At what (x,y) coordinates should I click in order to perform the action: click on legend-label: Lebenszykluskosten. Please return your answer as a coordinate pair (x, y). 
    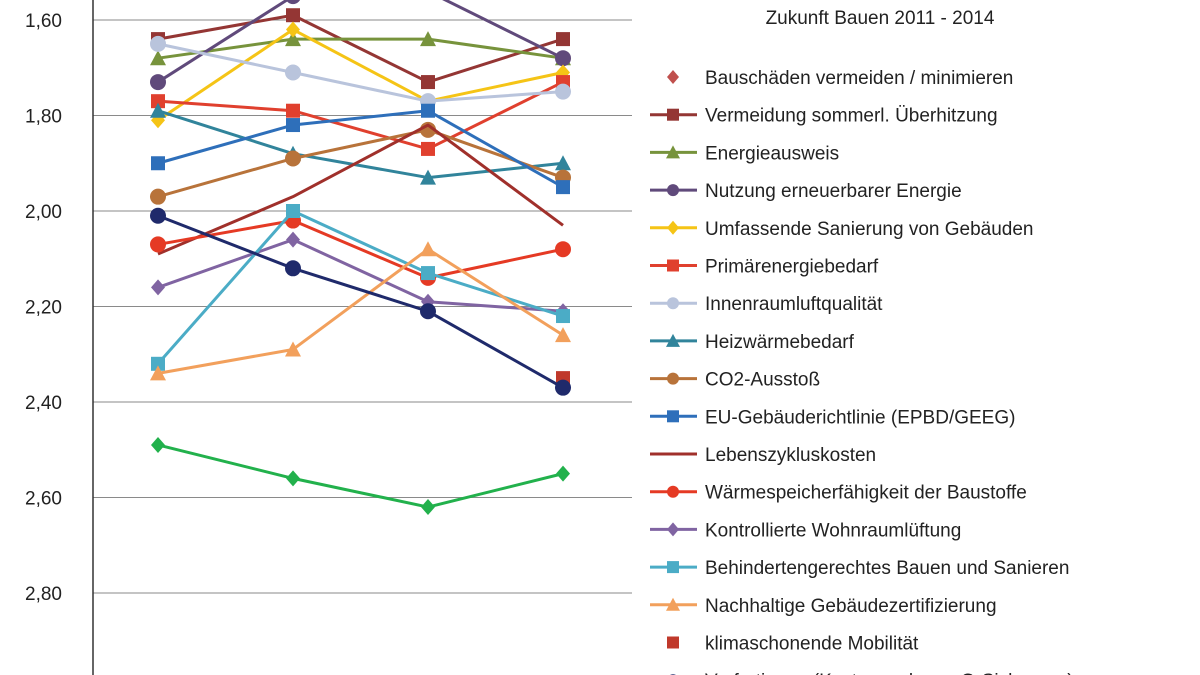
    Looking at the image, I should click on (790, 455).